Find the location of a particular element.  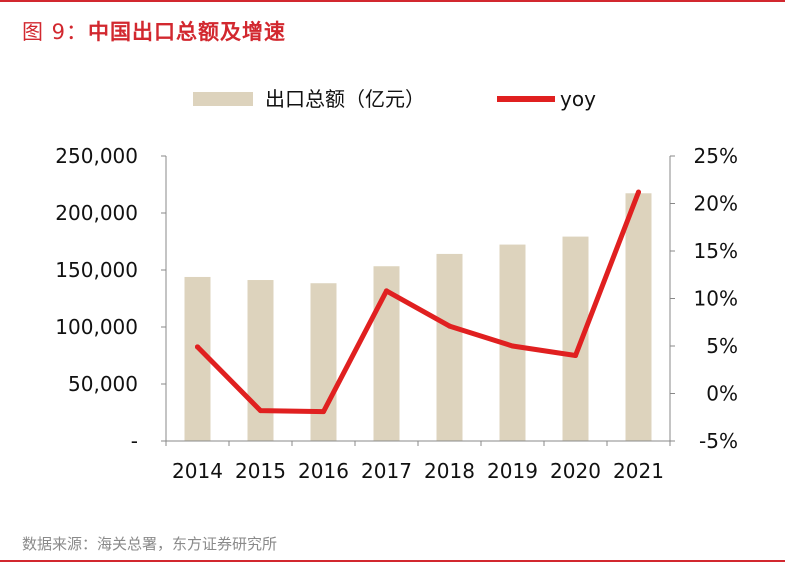

left-tick-label: 150,000 is located at coordinates (96, 270).